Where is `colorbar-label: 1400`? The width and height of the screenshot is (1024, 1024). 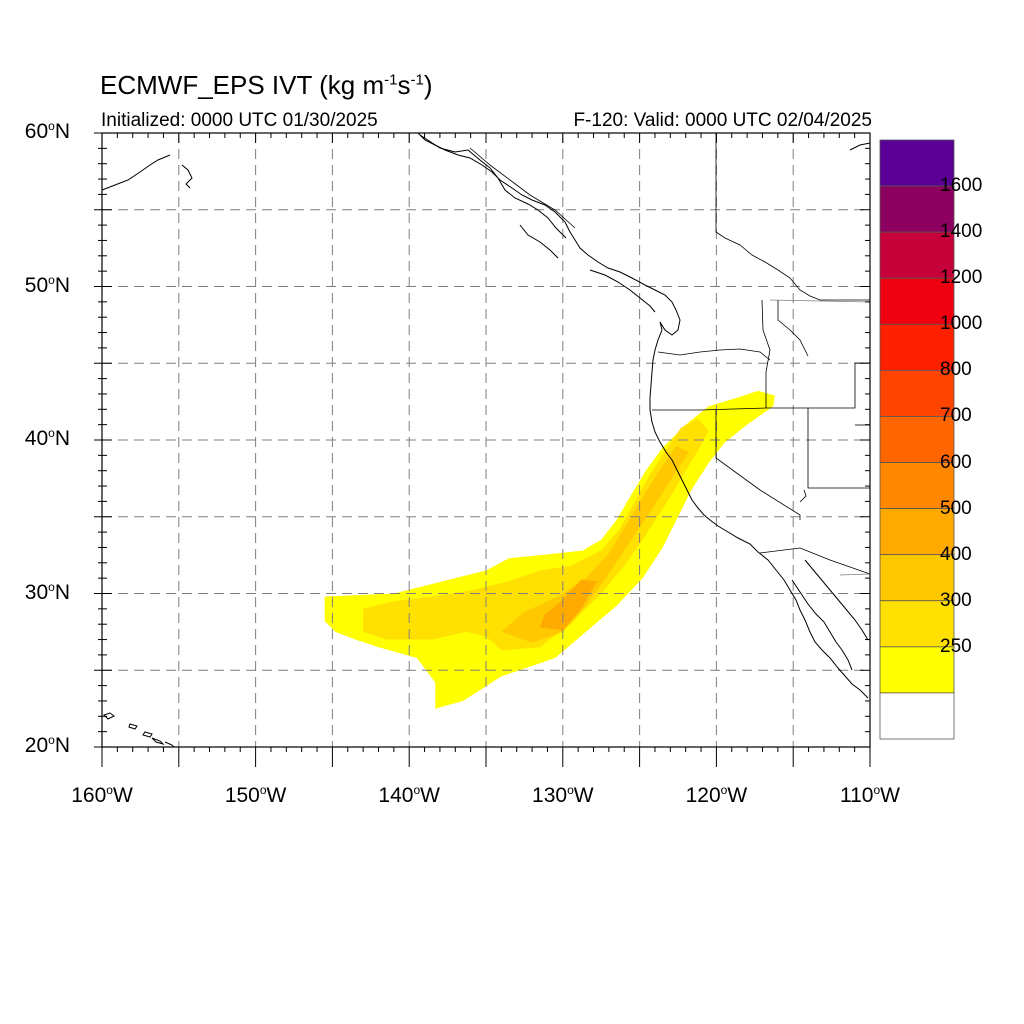 colorbar-label: 1400 is located at coordinates (961, 232).